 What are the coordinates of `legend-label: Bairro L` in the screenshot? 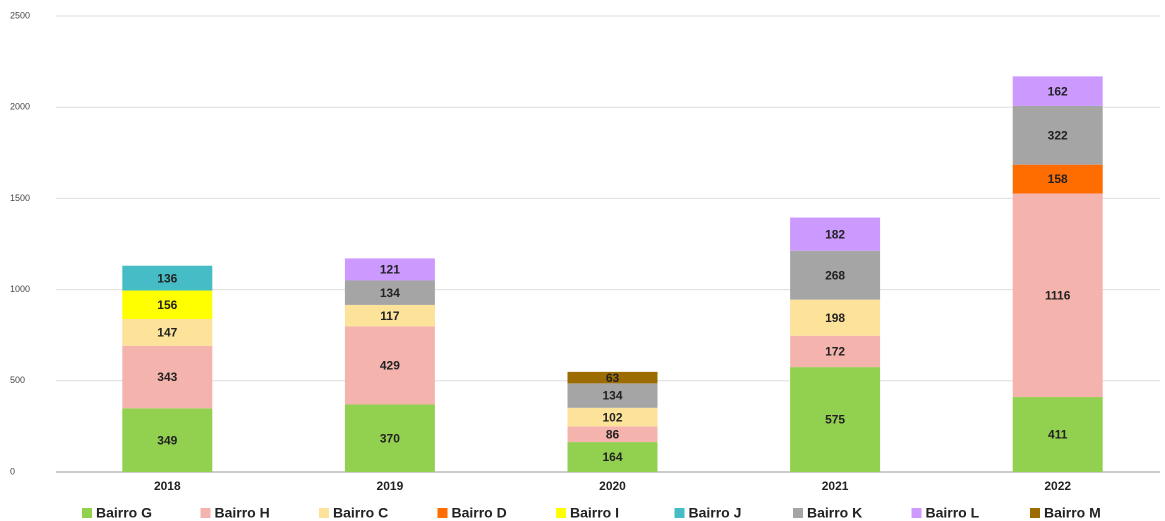 It's located at (953, 513).